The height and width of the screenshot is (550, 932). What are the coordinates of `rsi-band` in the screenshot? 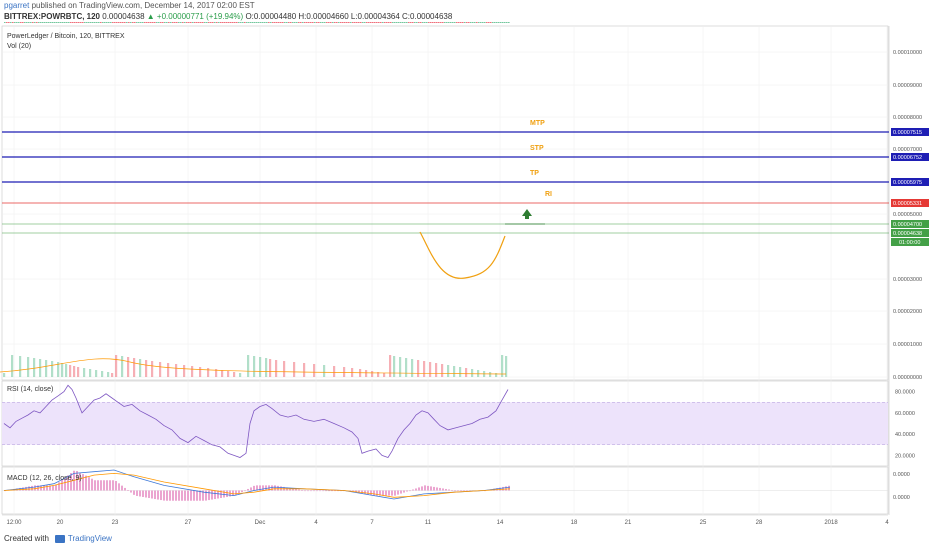 It's located at (445, 423).